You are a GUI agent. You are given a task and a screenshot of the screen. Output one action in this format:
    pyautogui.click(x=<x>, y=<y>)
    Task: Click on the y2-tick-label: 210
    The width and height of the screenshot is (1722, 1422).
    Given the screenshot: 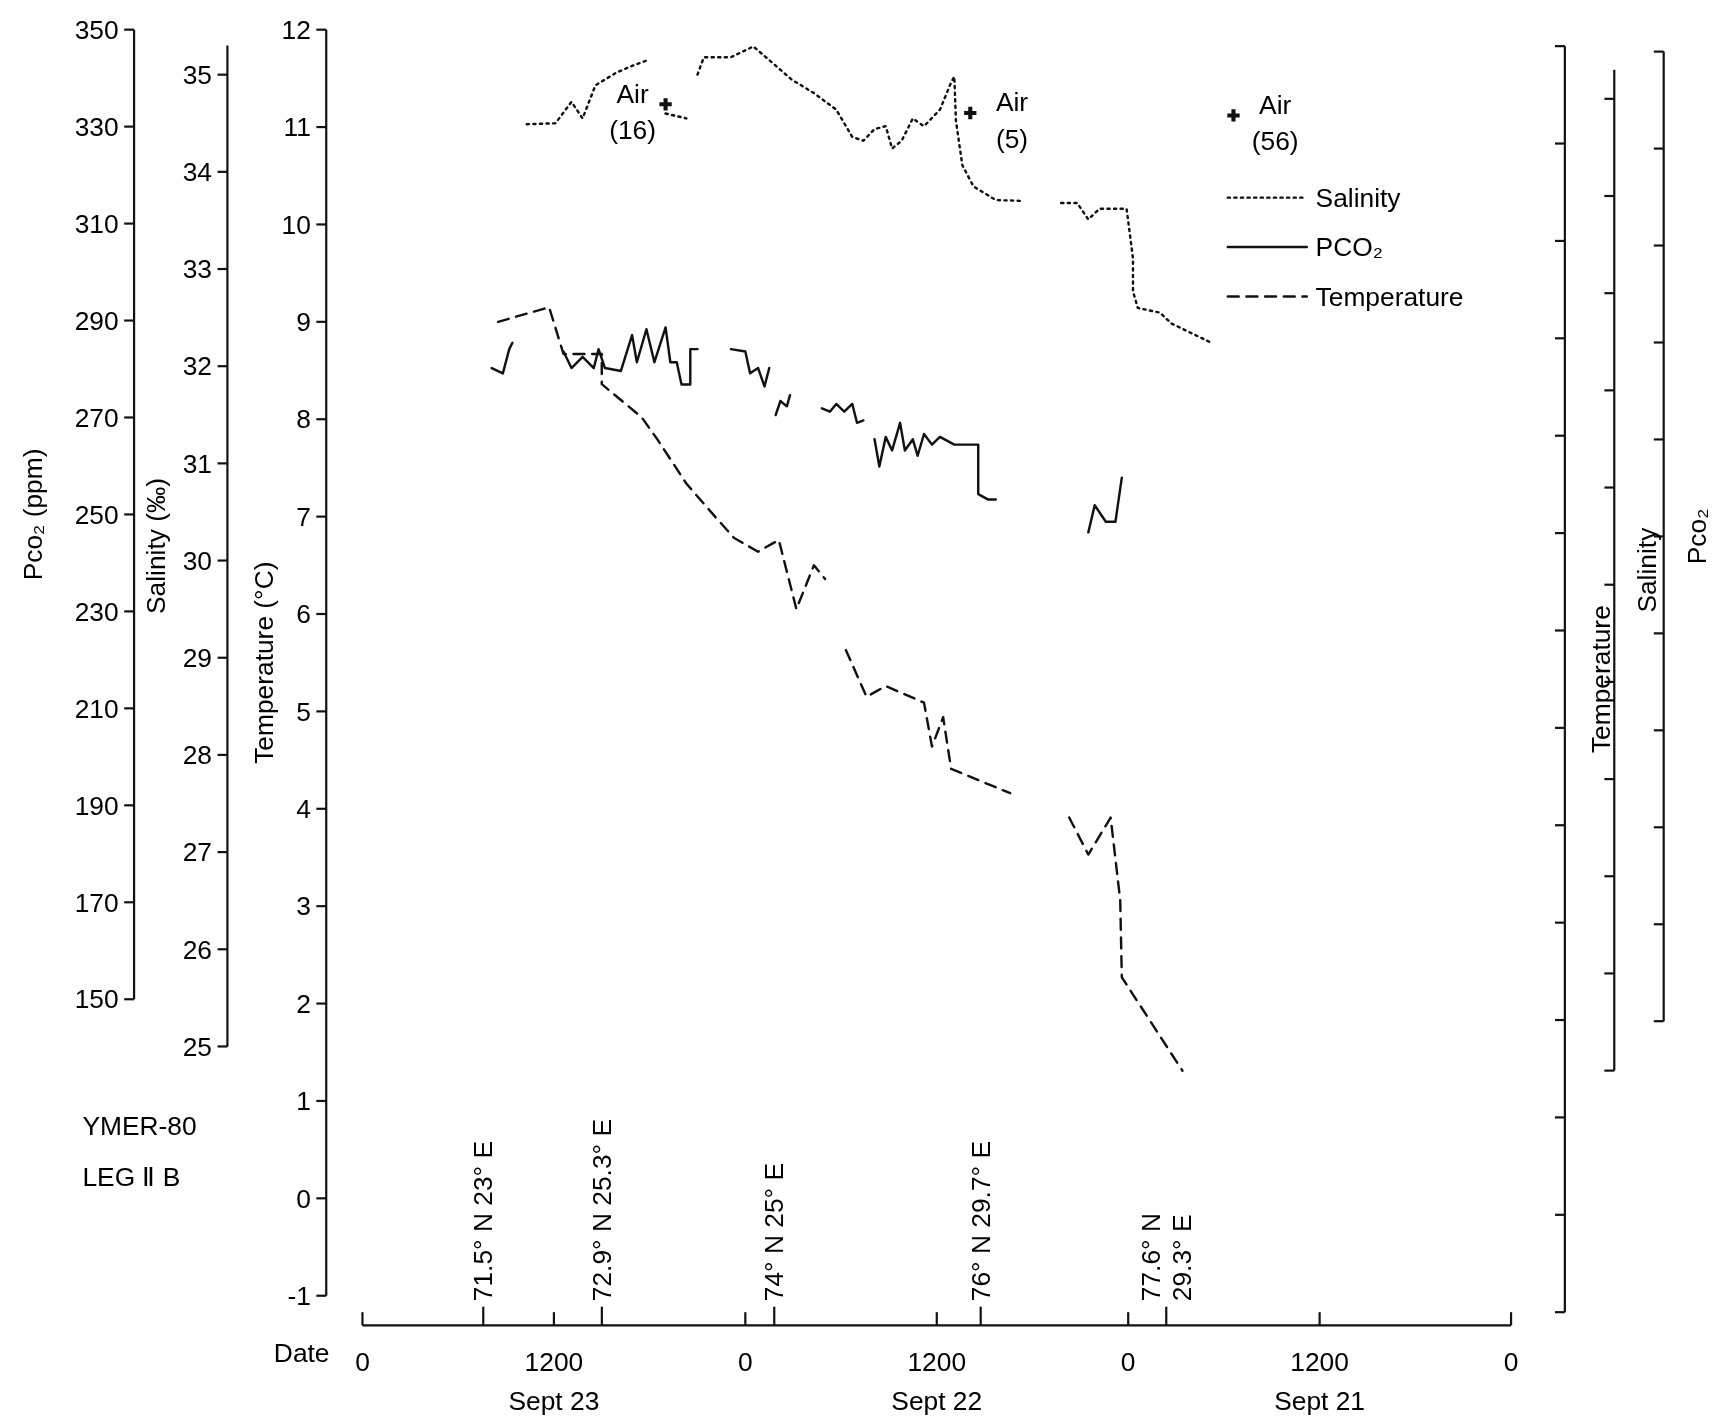 What is the action you would take?
    pyautogui.click(x=96, y=708)
    